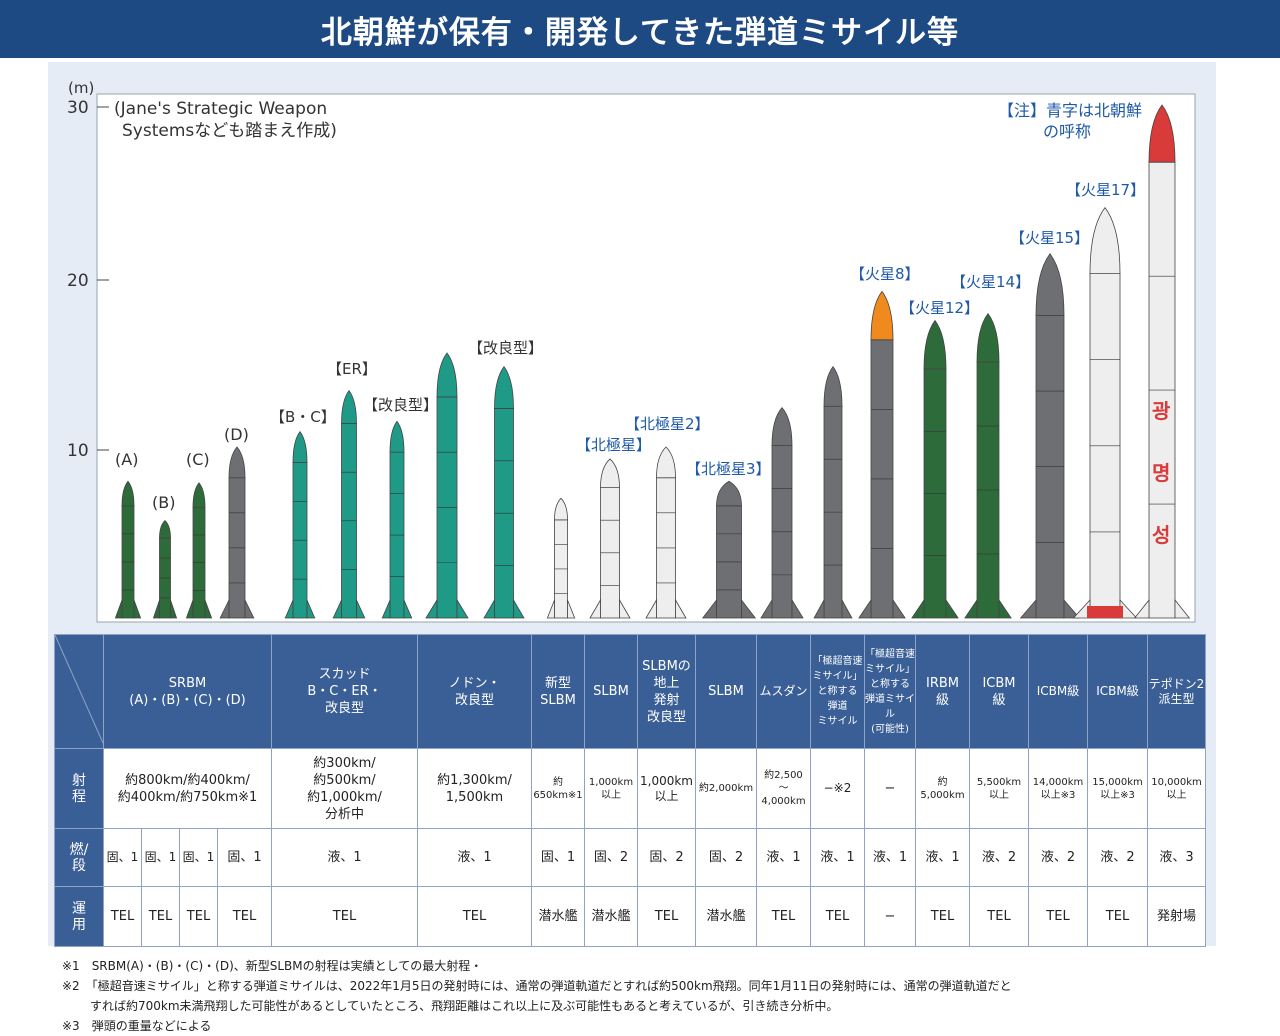 This screenshot has width=1280, height=1036. I want to click on range-irbm: 約5,000km, so click(942, 788).